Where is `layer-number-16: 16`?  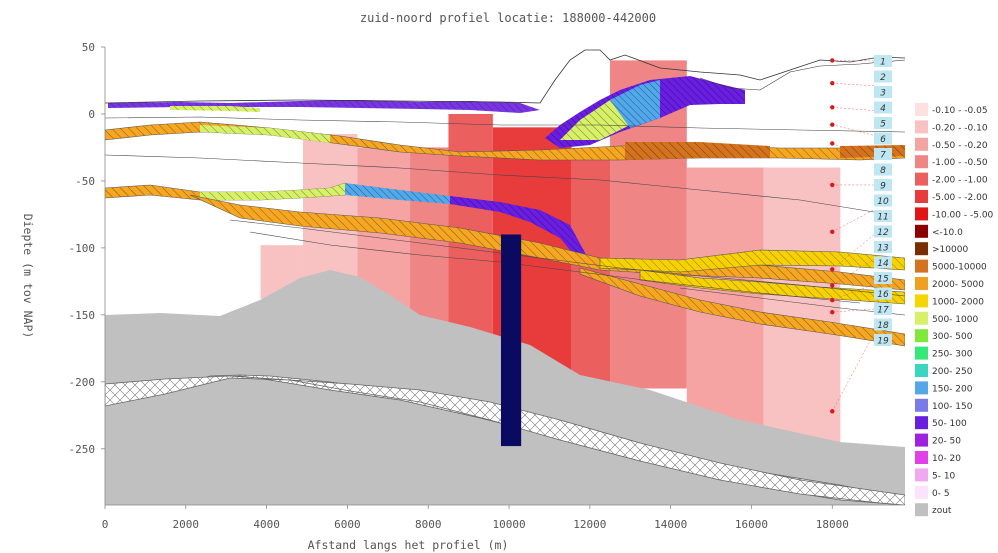 layer-number-16: 16 is located at coordinates (883, 295).